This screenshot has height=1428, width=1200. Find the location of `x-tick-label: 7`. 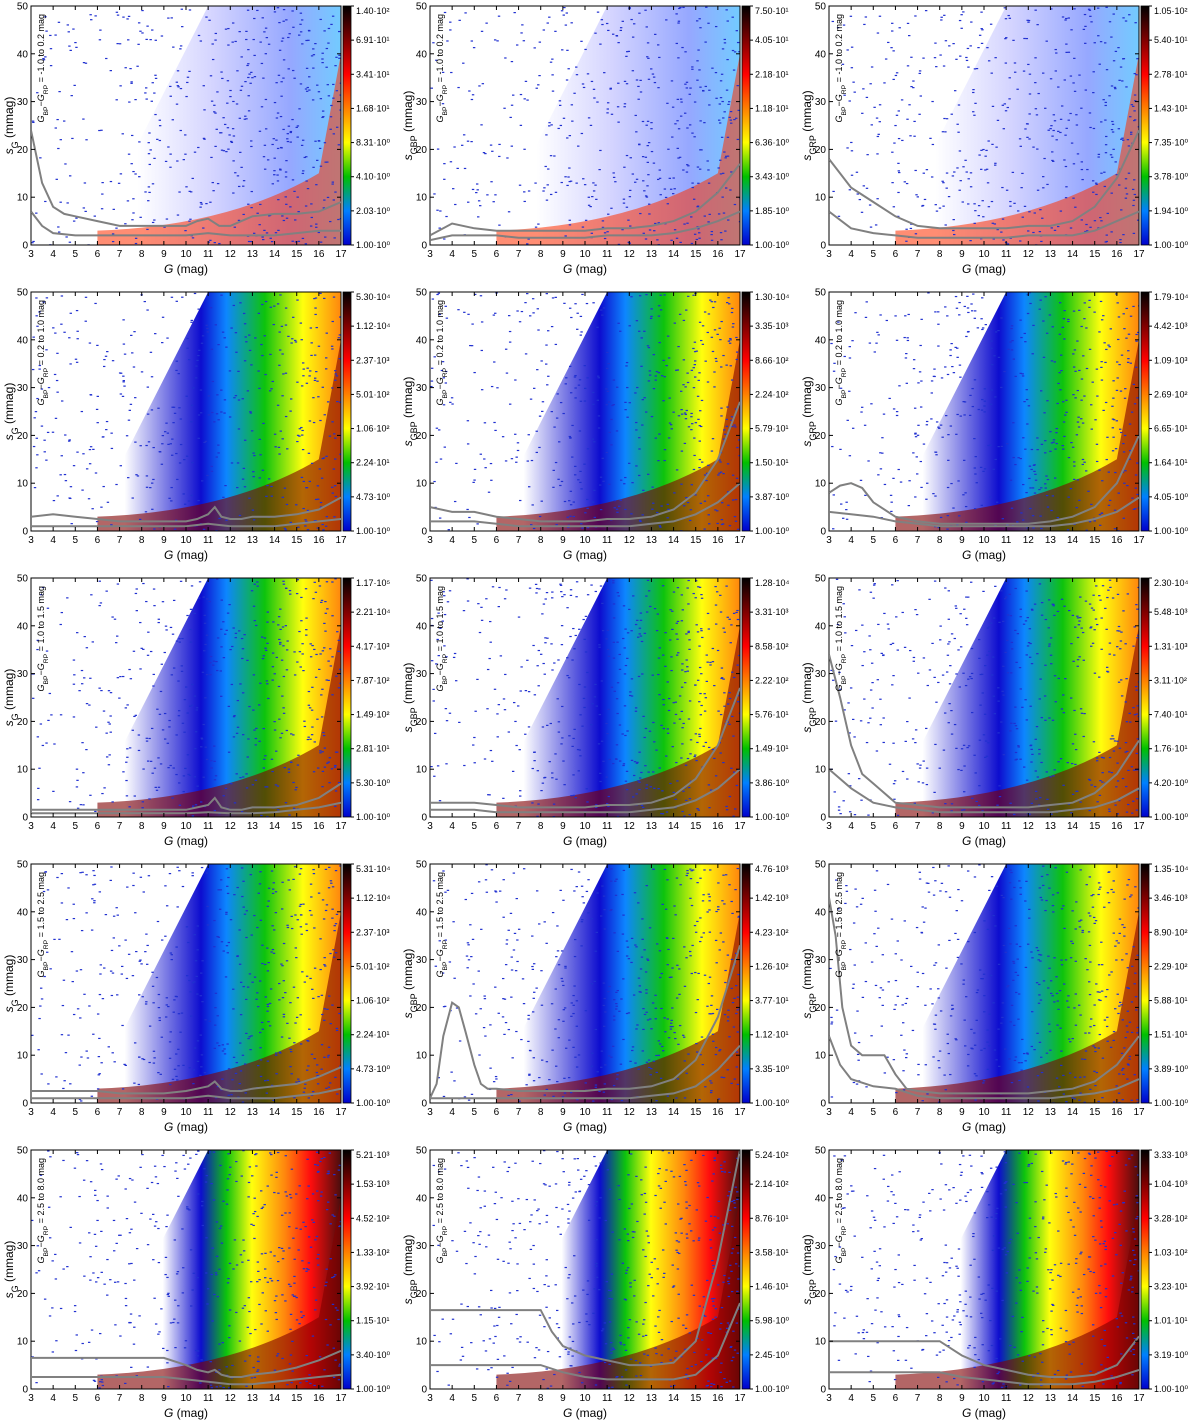

x-tick-label: 7 is located at coordinates (918, 254).